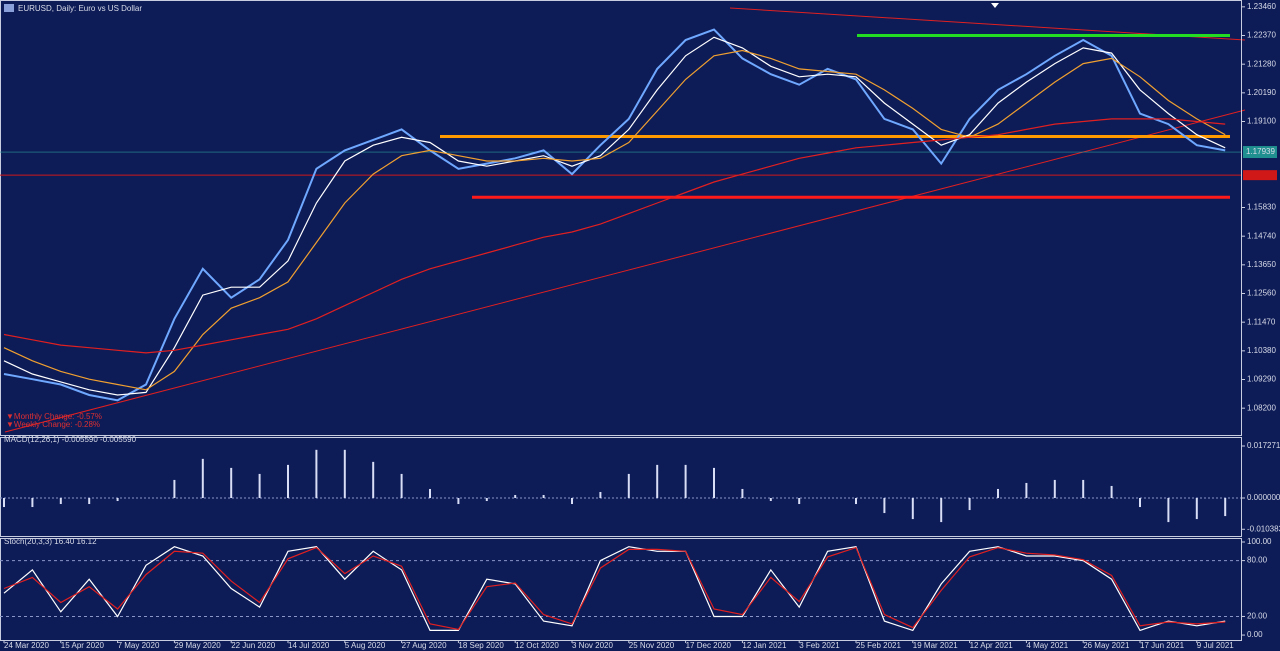  What do you see at coordinates (1261, 264) in the screenshot?
I see `y-tick-label: 1.13650` at bounding box center [1261, 264].